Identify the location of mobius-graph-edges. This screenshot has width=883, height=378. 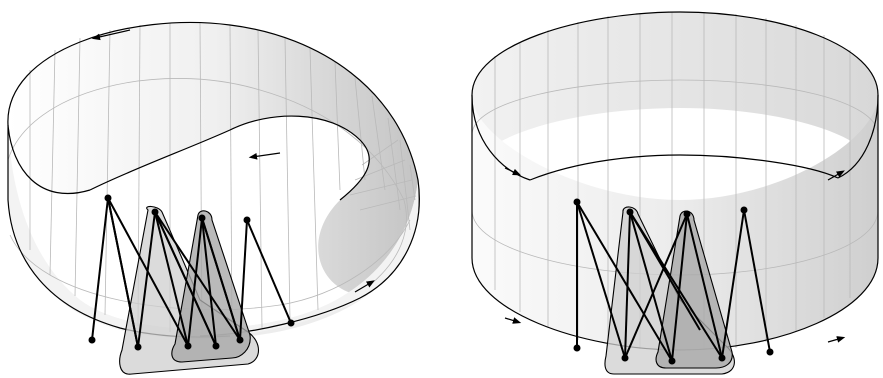
(191, 272).